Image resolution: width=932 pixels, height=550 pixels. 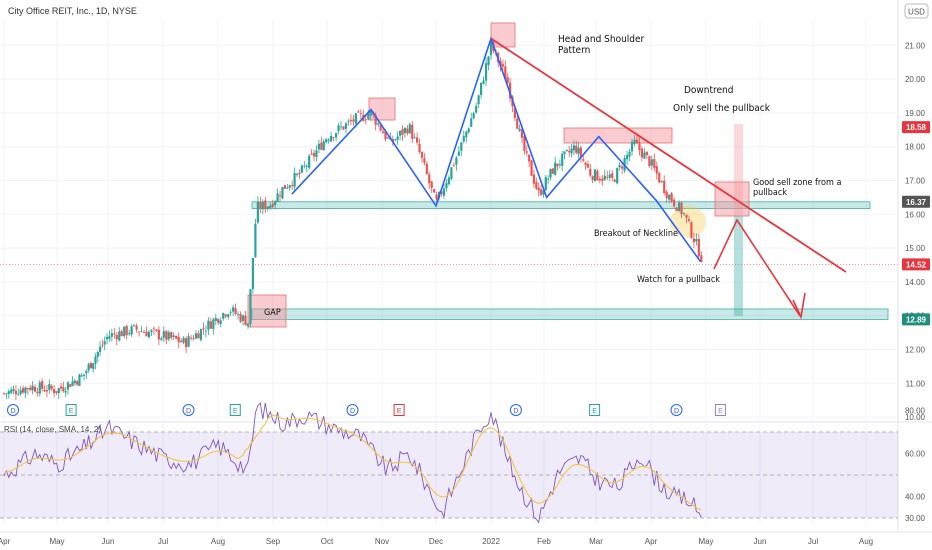 What do you see at coordinates (915, 465) in the screenshot?
I see `rsi-axis: 30.00 40.00 60.00 80.00` at bounding box center [915, 465].